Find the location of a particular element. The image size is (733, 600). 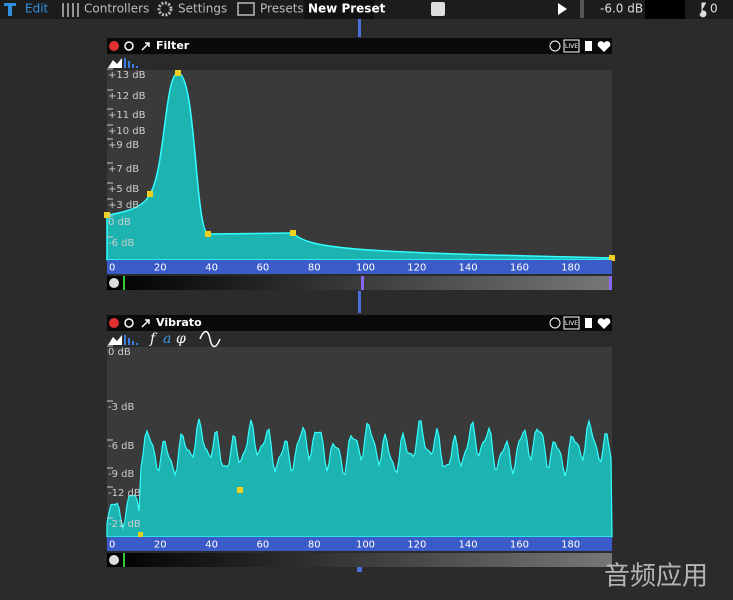

edit-label: Edit is located at coordinates (37, 9).